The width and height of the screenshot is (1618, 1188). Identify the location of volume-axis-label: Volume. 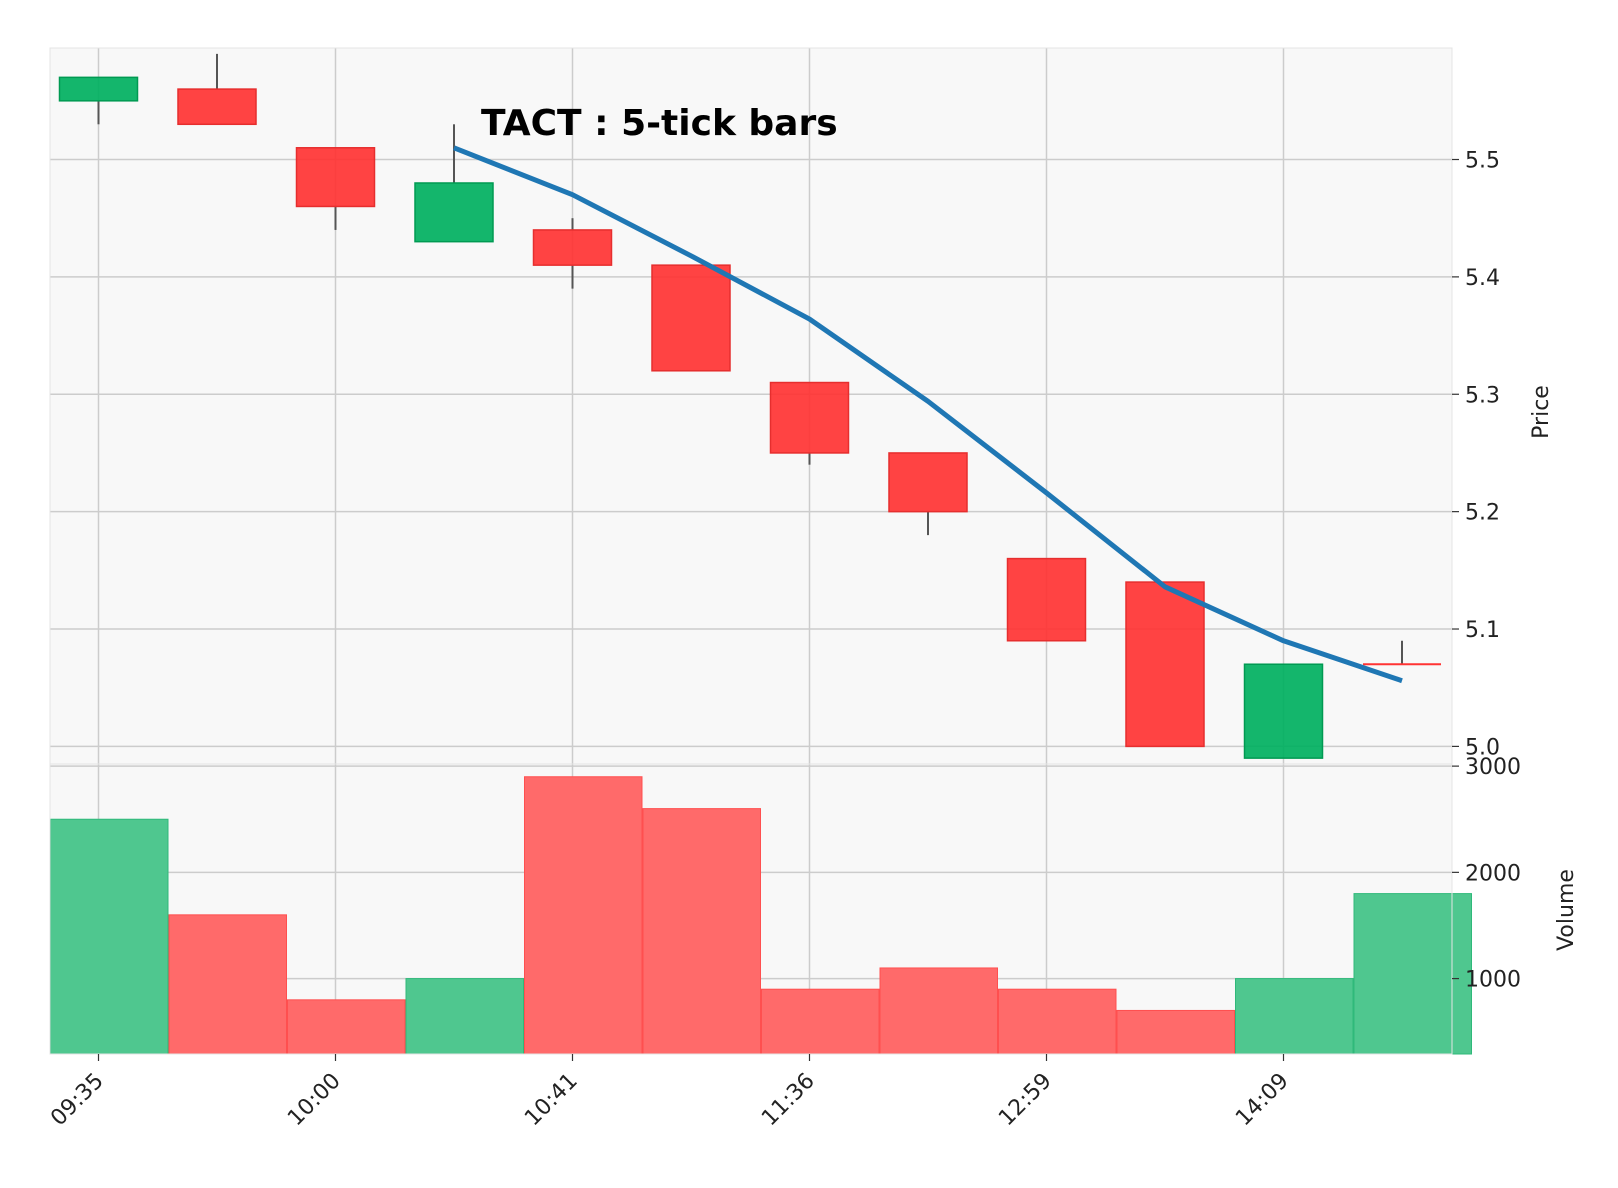
(1566, 910).